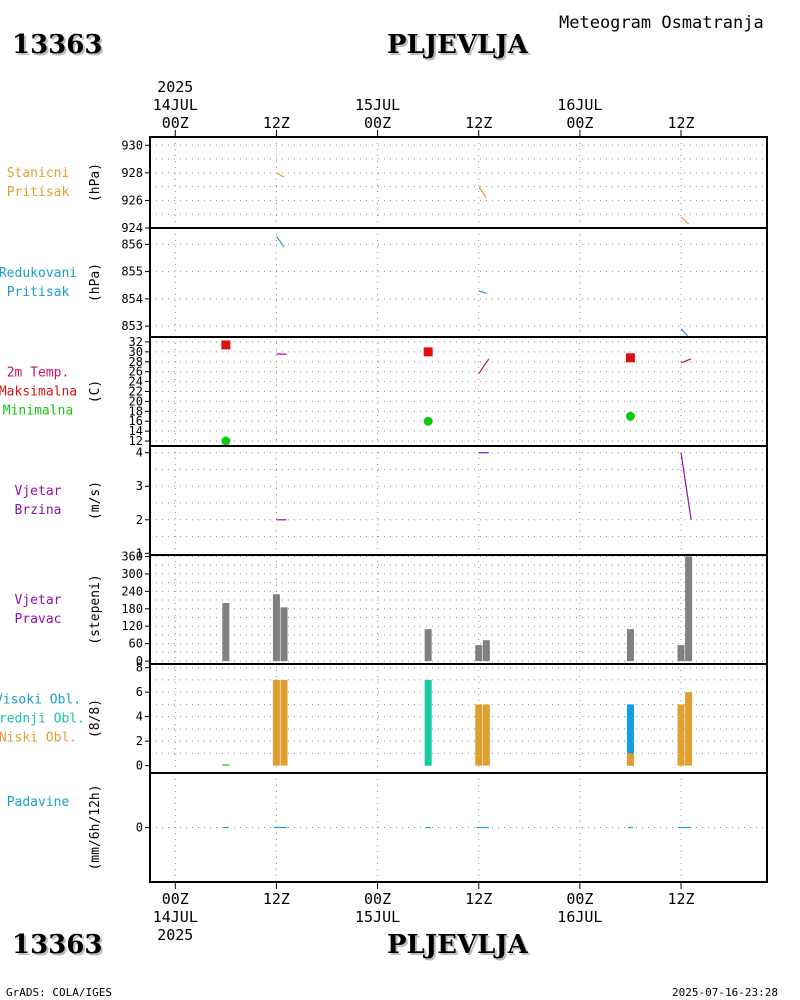 This screenshot has width=800, height=1000. I want to click on y-tick-label: 18, so click(136, 411).